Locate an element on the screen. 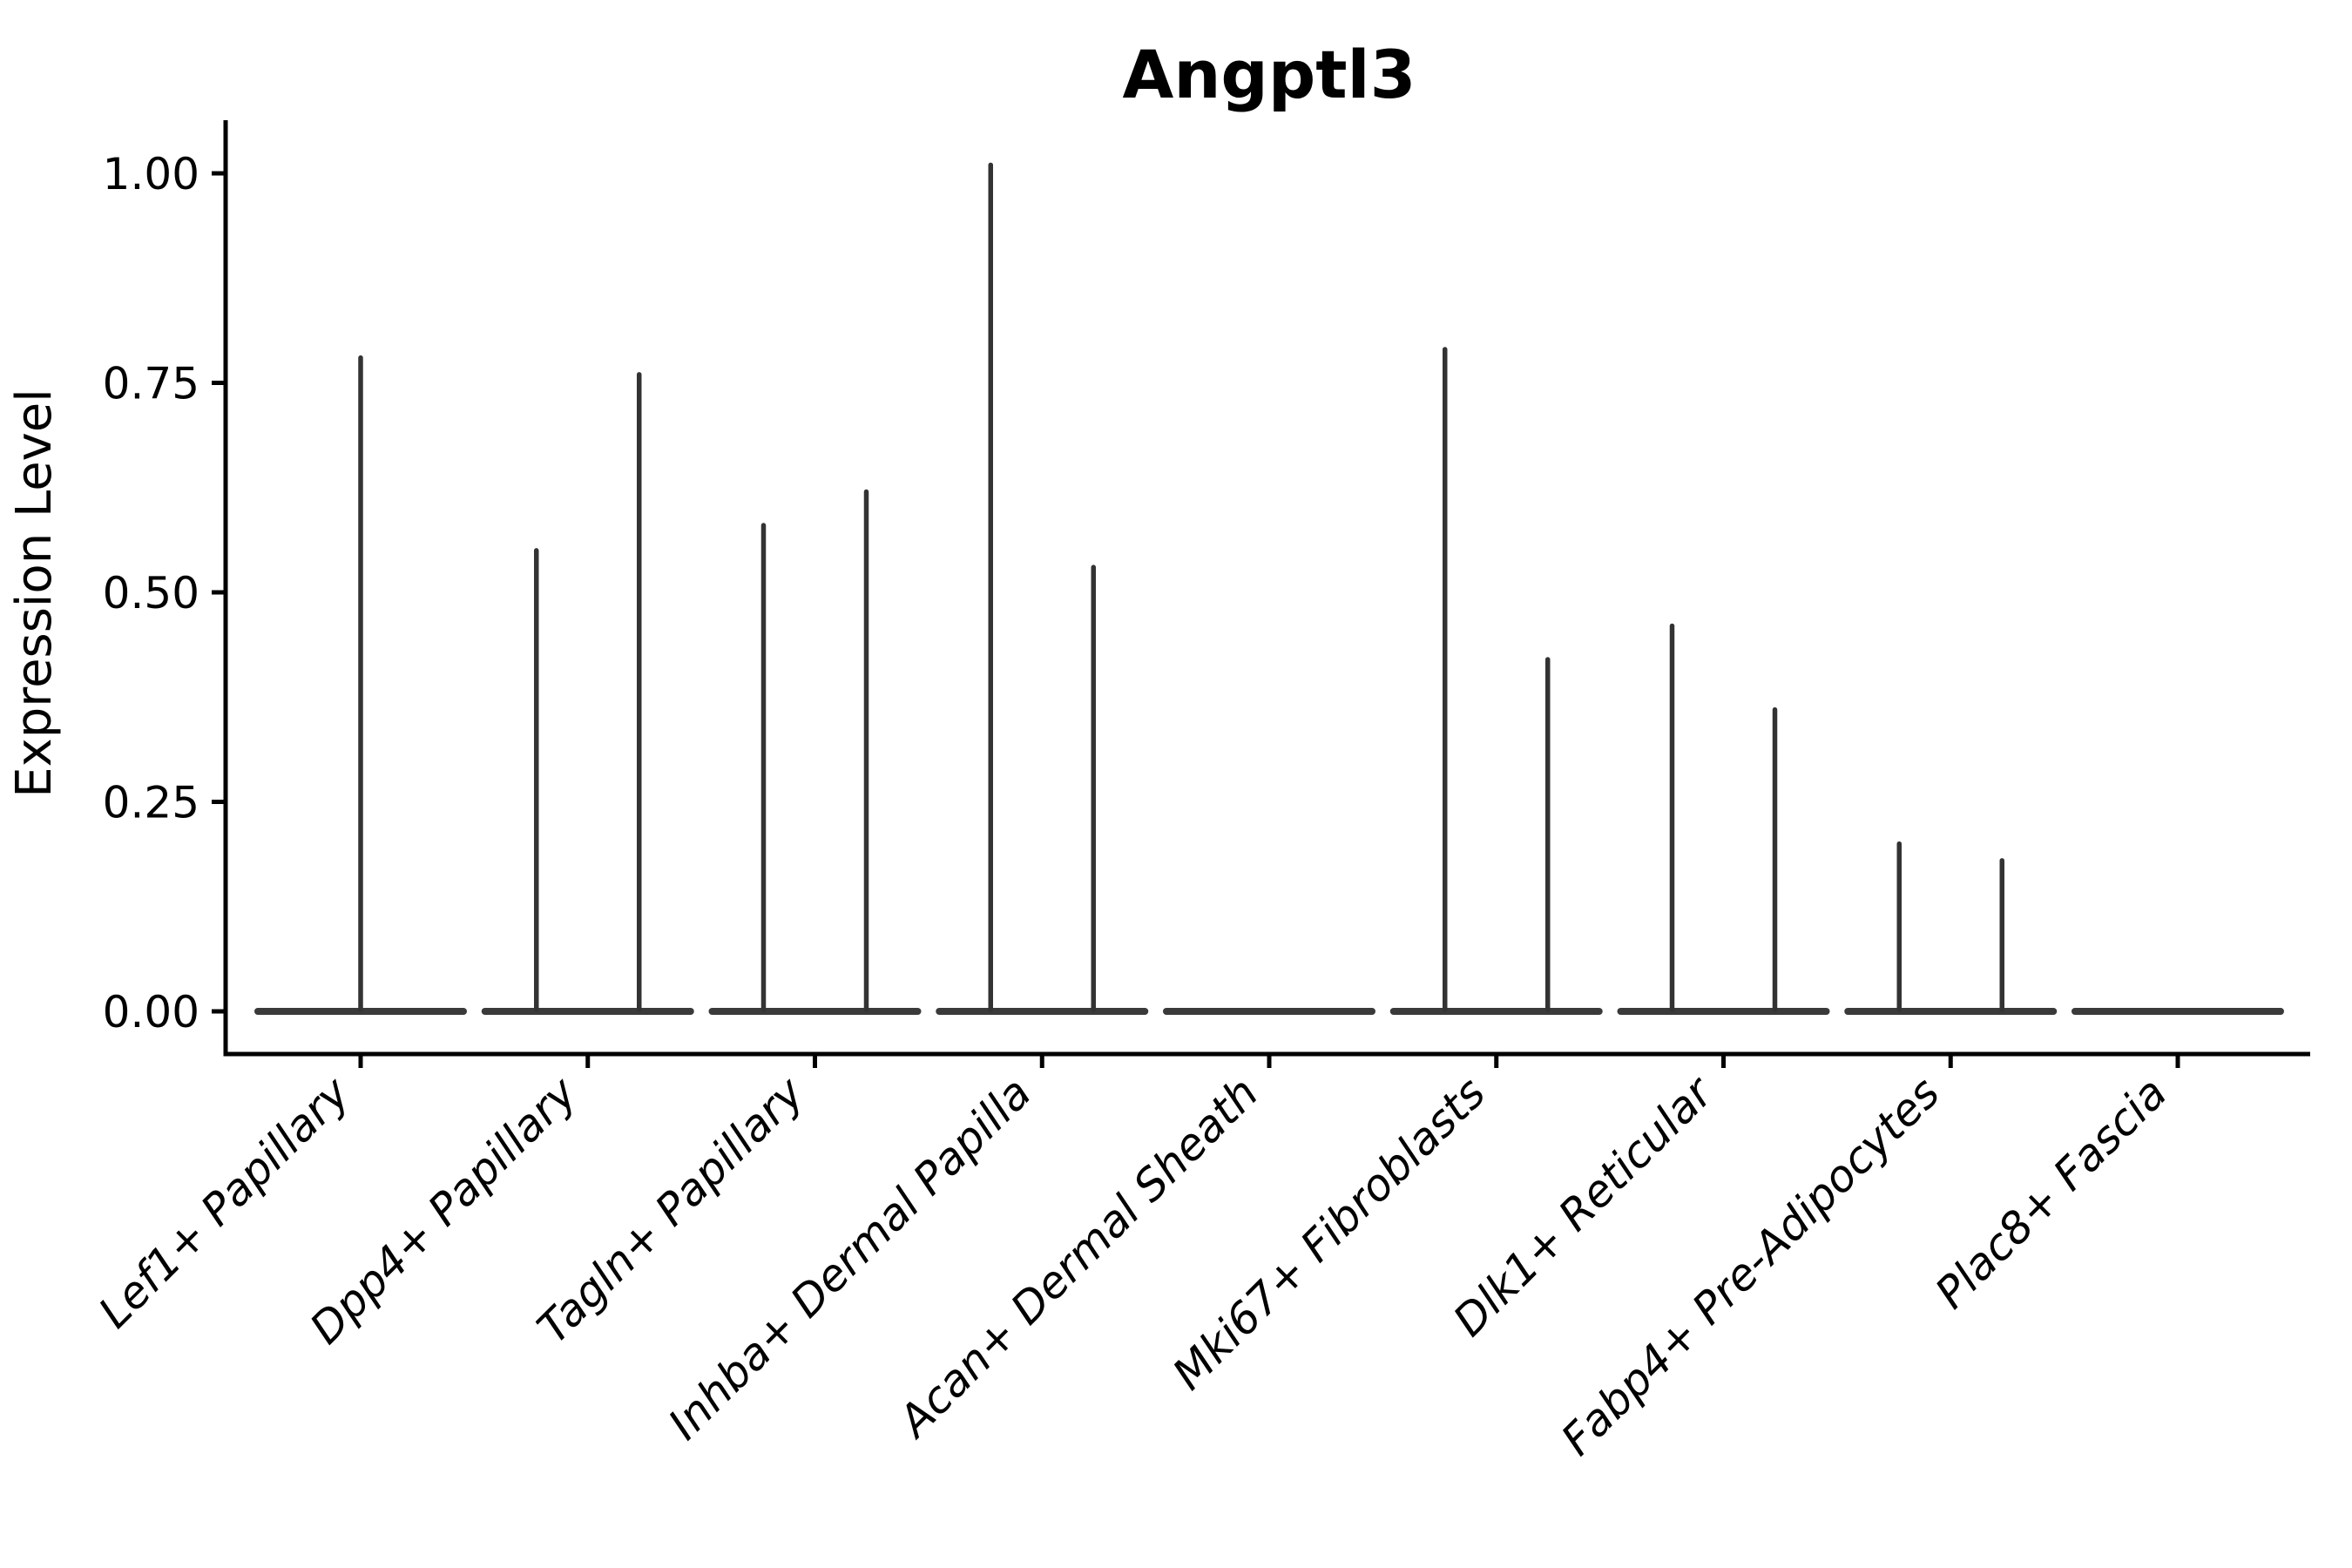 The width and height of the screenshot is (2352, 1568). chart-title: Angptl3 is located at coordinates (1270, 74).